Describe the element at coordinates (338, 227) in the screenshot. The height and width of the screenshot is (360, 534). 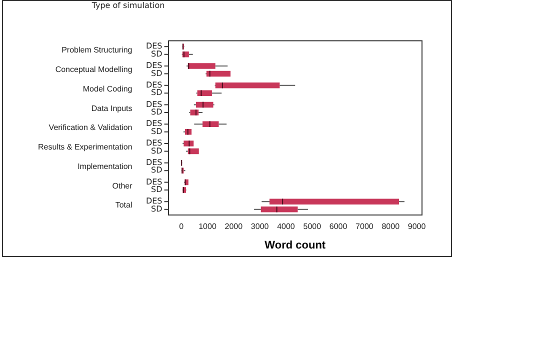
I see `x-tick-label: 6000` at that location.